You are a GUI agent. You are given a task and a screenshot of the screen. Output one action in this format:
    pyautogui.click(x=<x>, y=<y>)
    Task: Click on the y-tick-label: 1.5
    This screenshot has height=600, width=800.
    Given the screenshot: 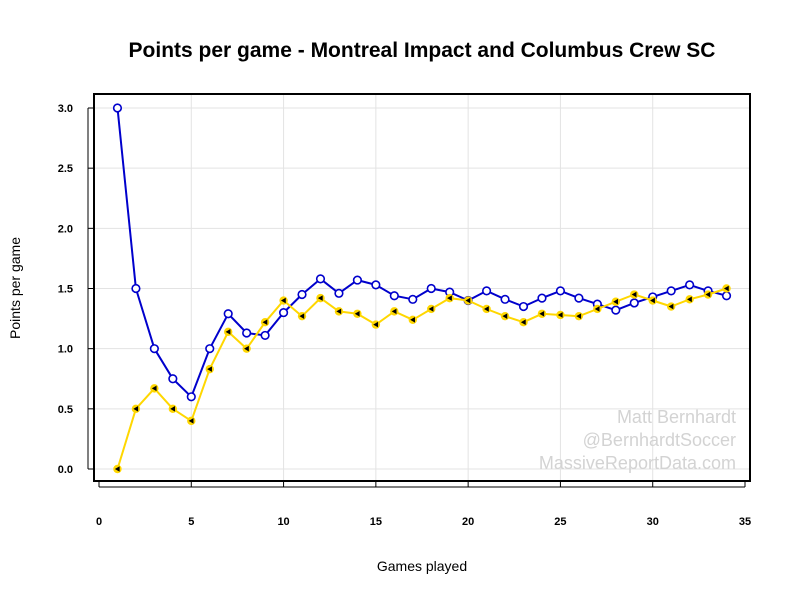 What is the action you would take?
    pyautogui.click(x=65, y=290)
    